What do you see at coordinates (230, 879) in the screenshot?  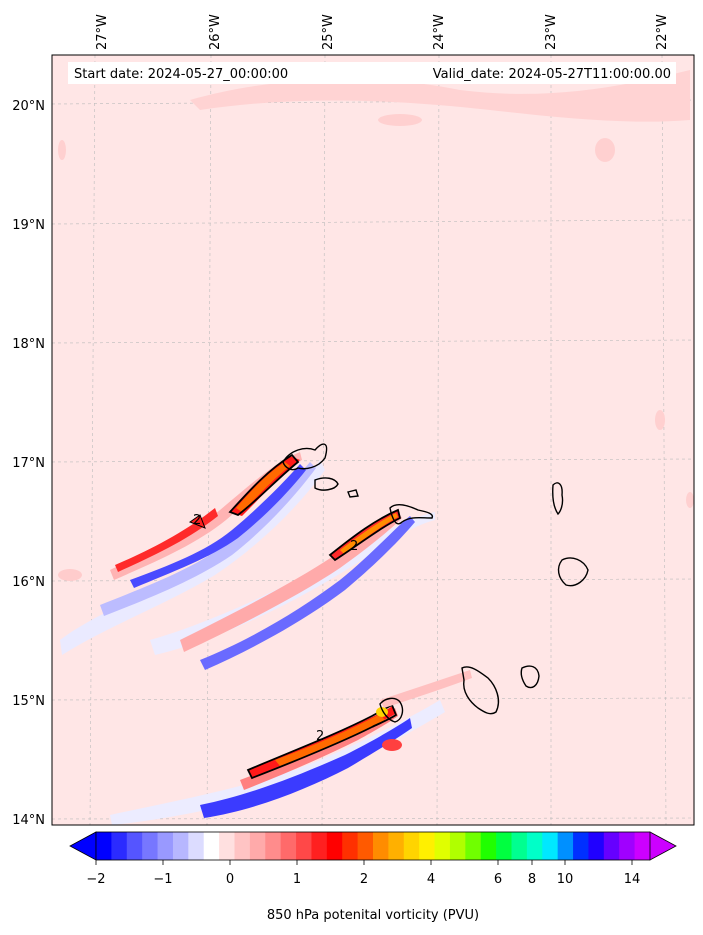 I see `cbar-tick-label: 0` at bounding box center [230, 879].